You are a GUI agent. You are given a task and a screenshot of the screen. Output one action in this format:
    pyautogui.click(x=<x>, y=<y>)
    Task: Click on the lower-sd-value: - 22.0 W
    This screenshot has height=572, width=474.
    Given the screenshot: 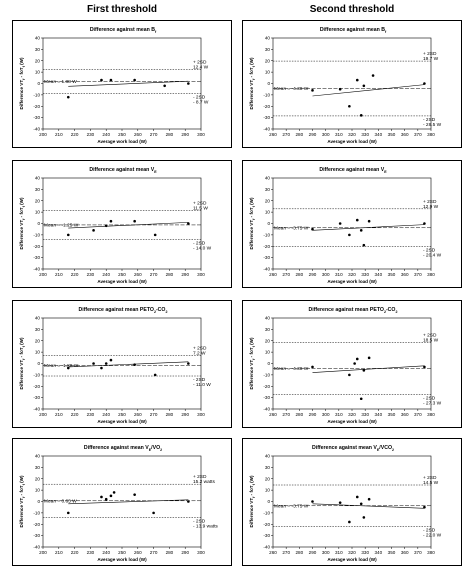 What is the action you would take?
    pyautogui.click(x=432, y=536)
    